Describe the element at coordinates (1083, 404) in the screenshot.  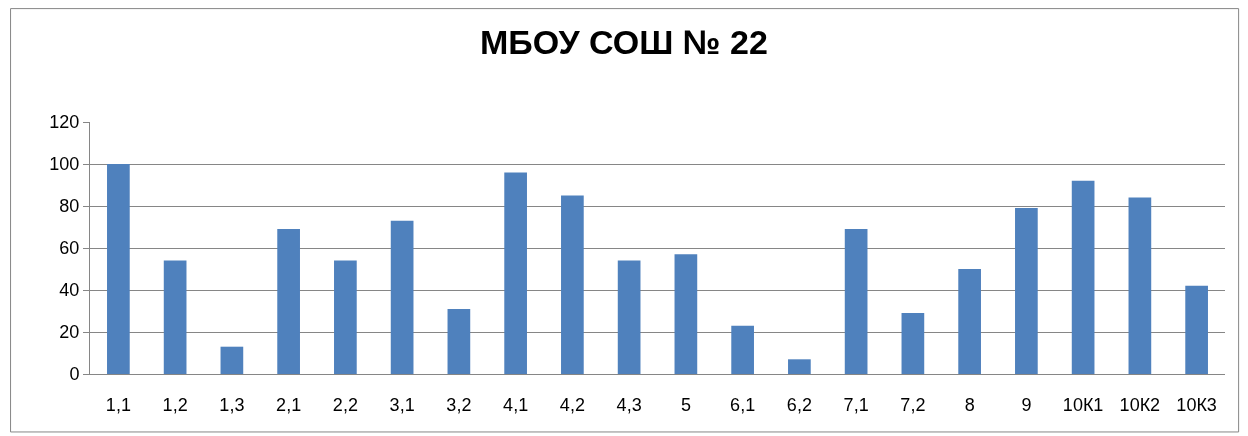
I see `x-tick-label: 10К1` at that location.